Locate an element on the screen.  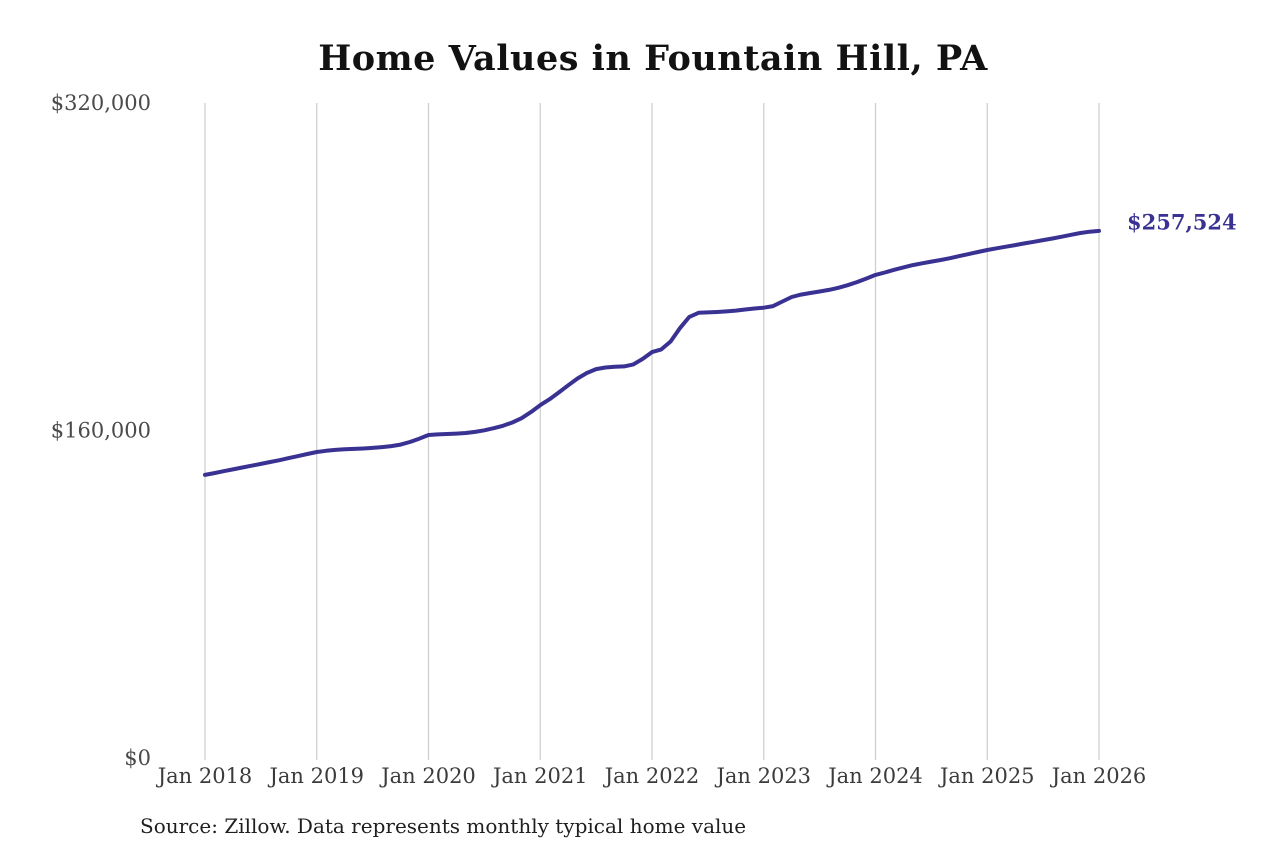
y-tick-label: $160,000 is located at coordinates (101, 431).